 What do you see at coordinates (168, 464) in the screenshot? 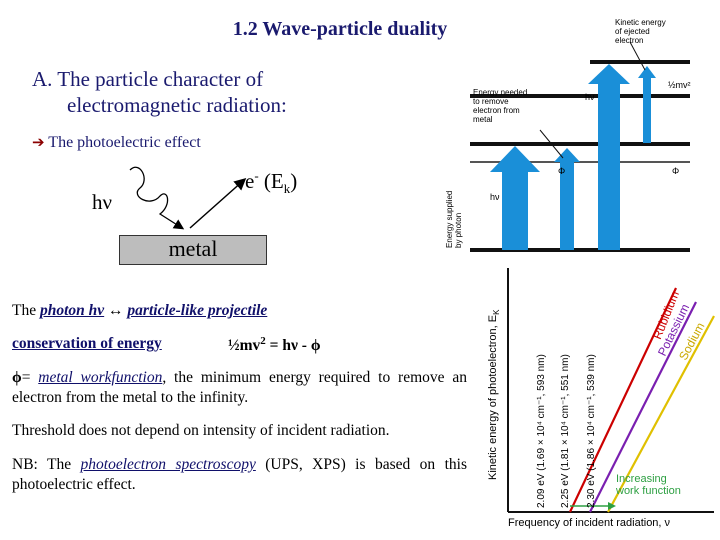
I see `nb-term: photoelectron spectroscopy` at bounding box center [168, 464].